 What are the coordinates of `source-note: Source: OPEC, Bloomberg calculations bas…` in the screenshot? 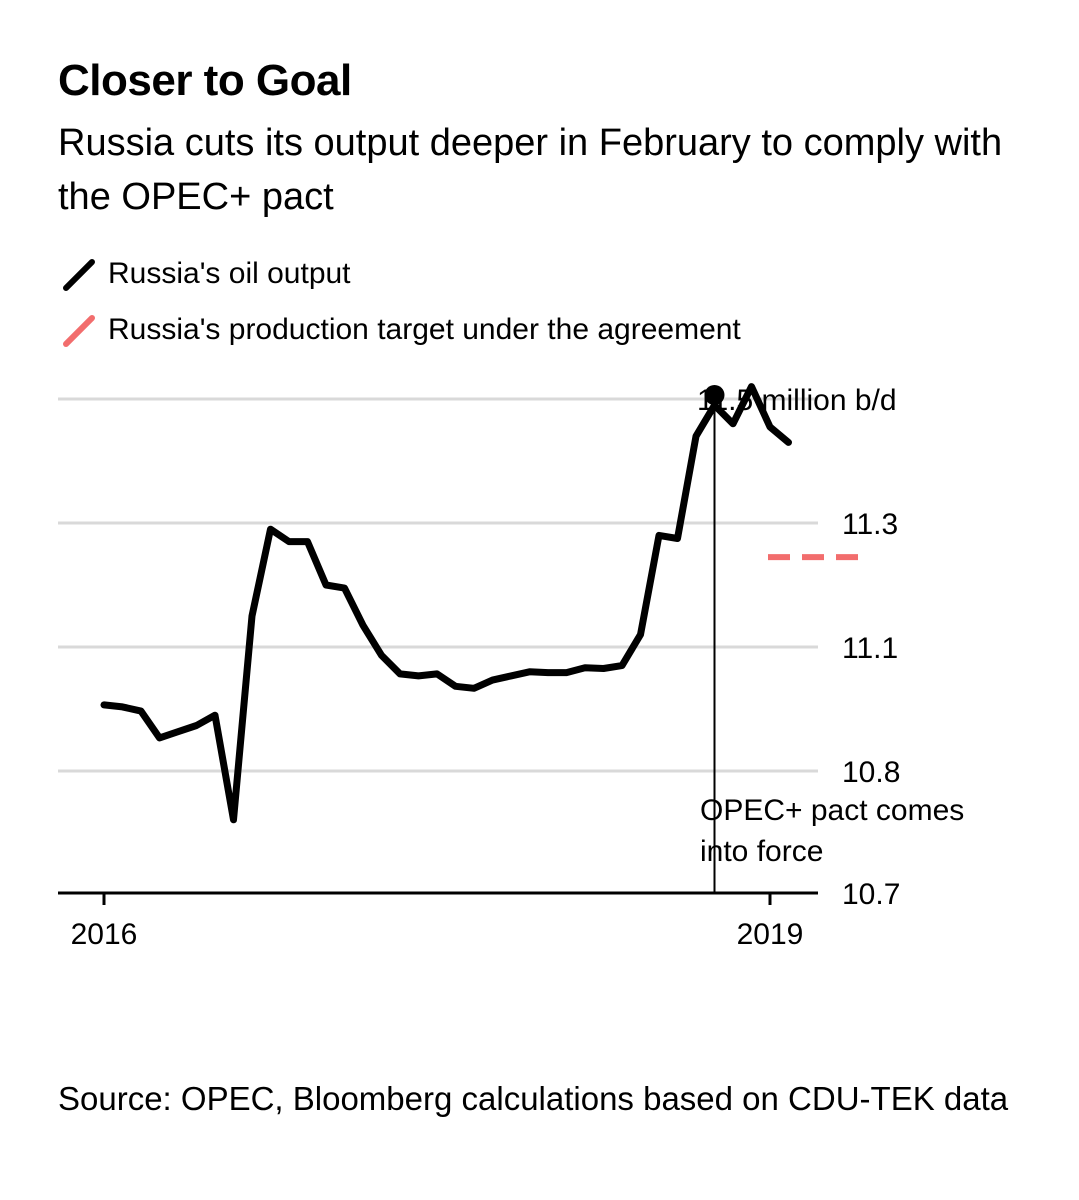 It's located at (533, 1098).